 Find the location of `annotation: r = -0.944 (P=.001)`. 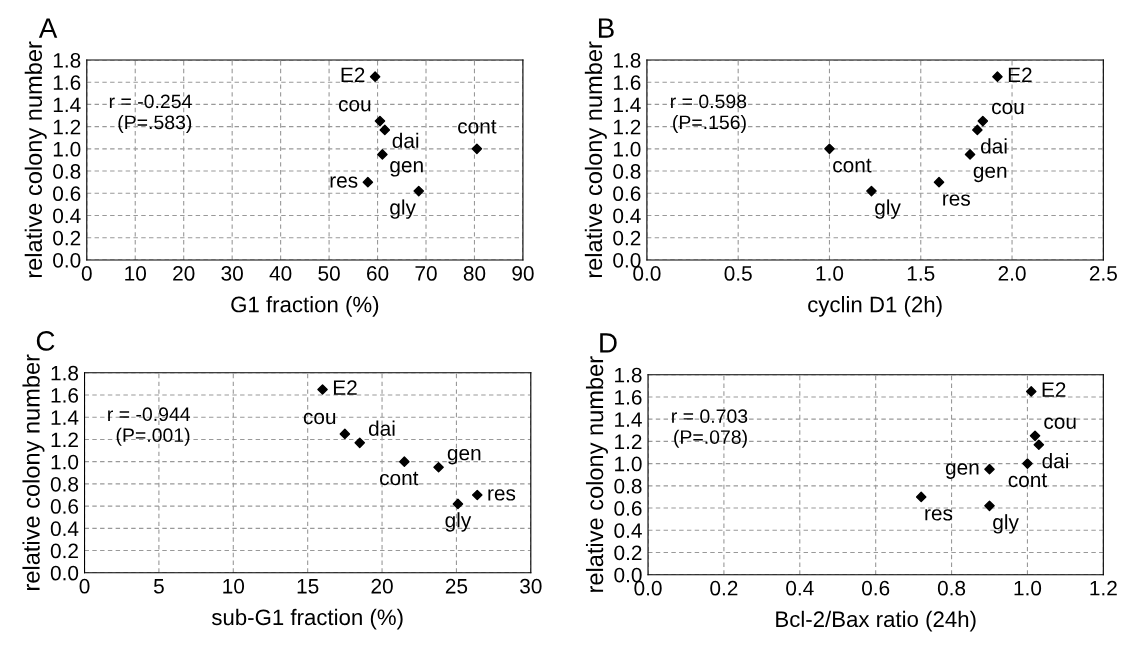

annotation: r = -0.944 (P=.001) is located at coordinates (149, 426).